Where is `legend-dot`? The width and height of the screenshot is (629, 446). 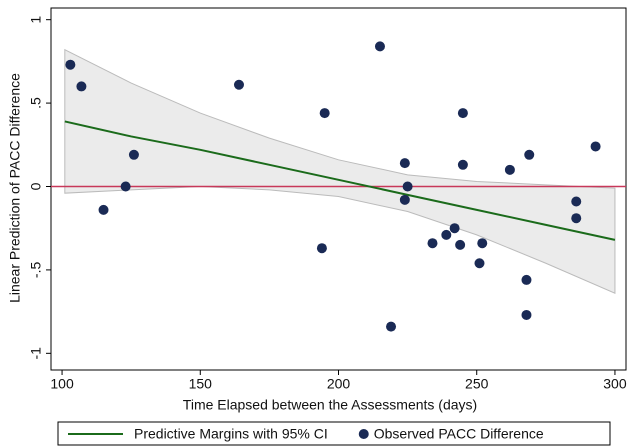 legend-dot is located at coordinates (363, 434).